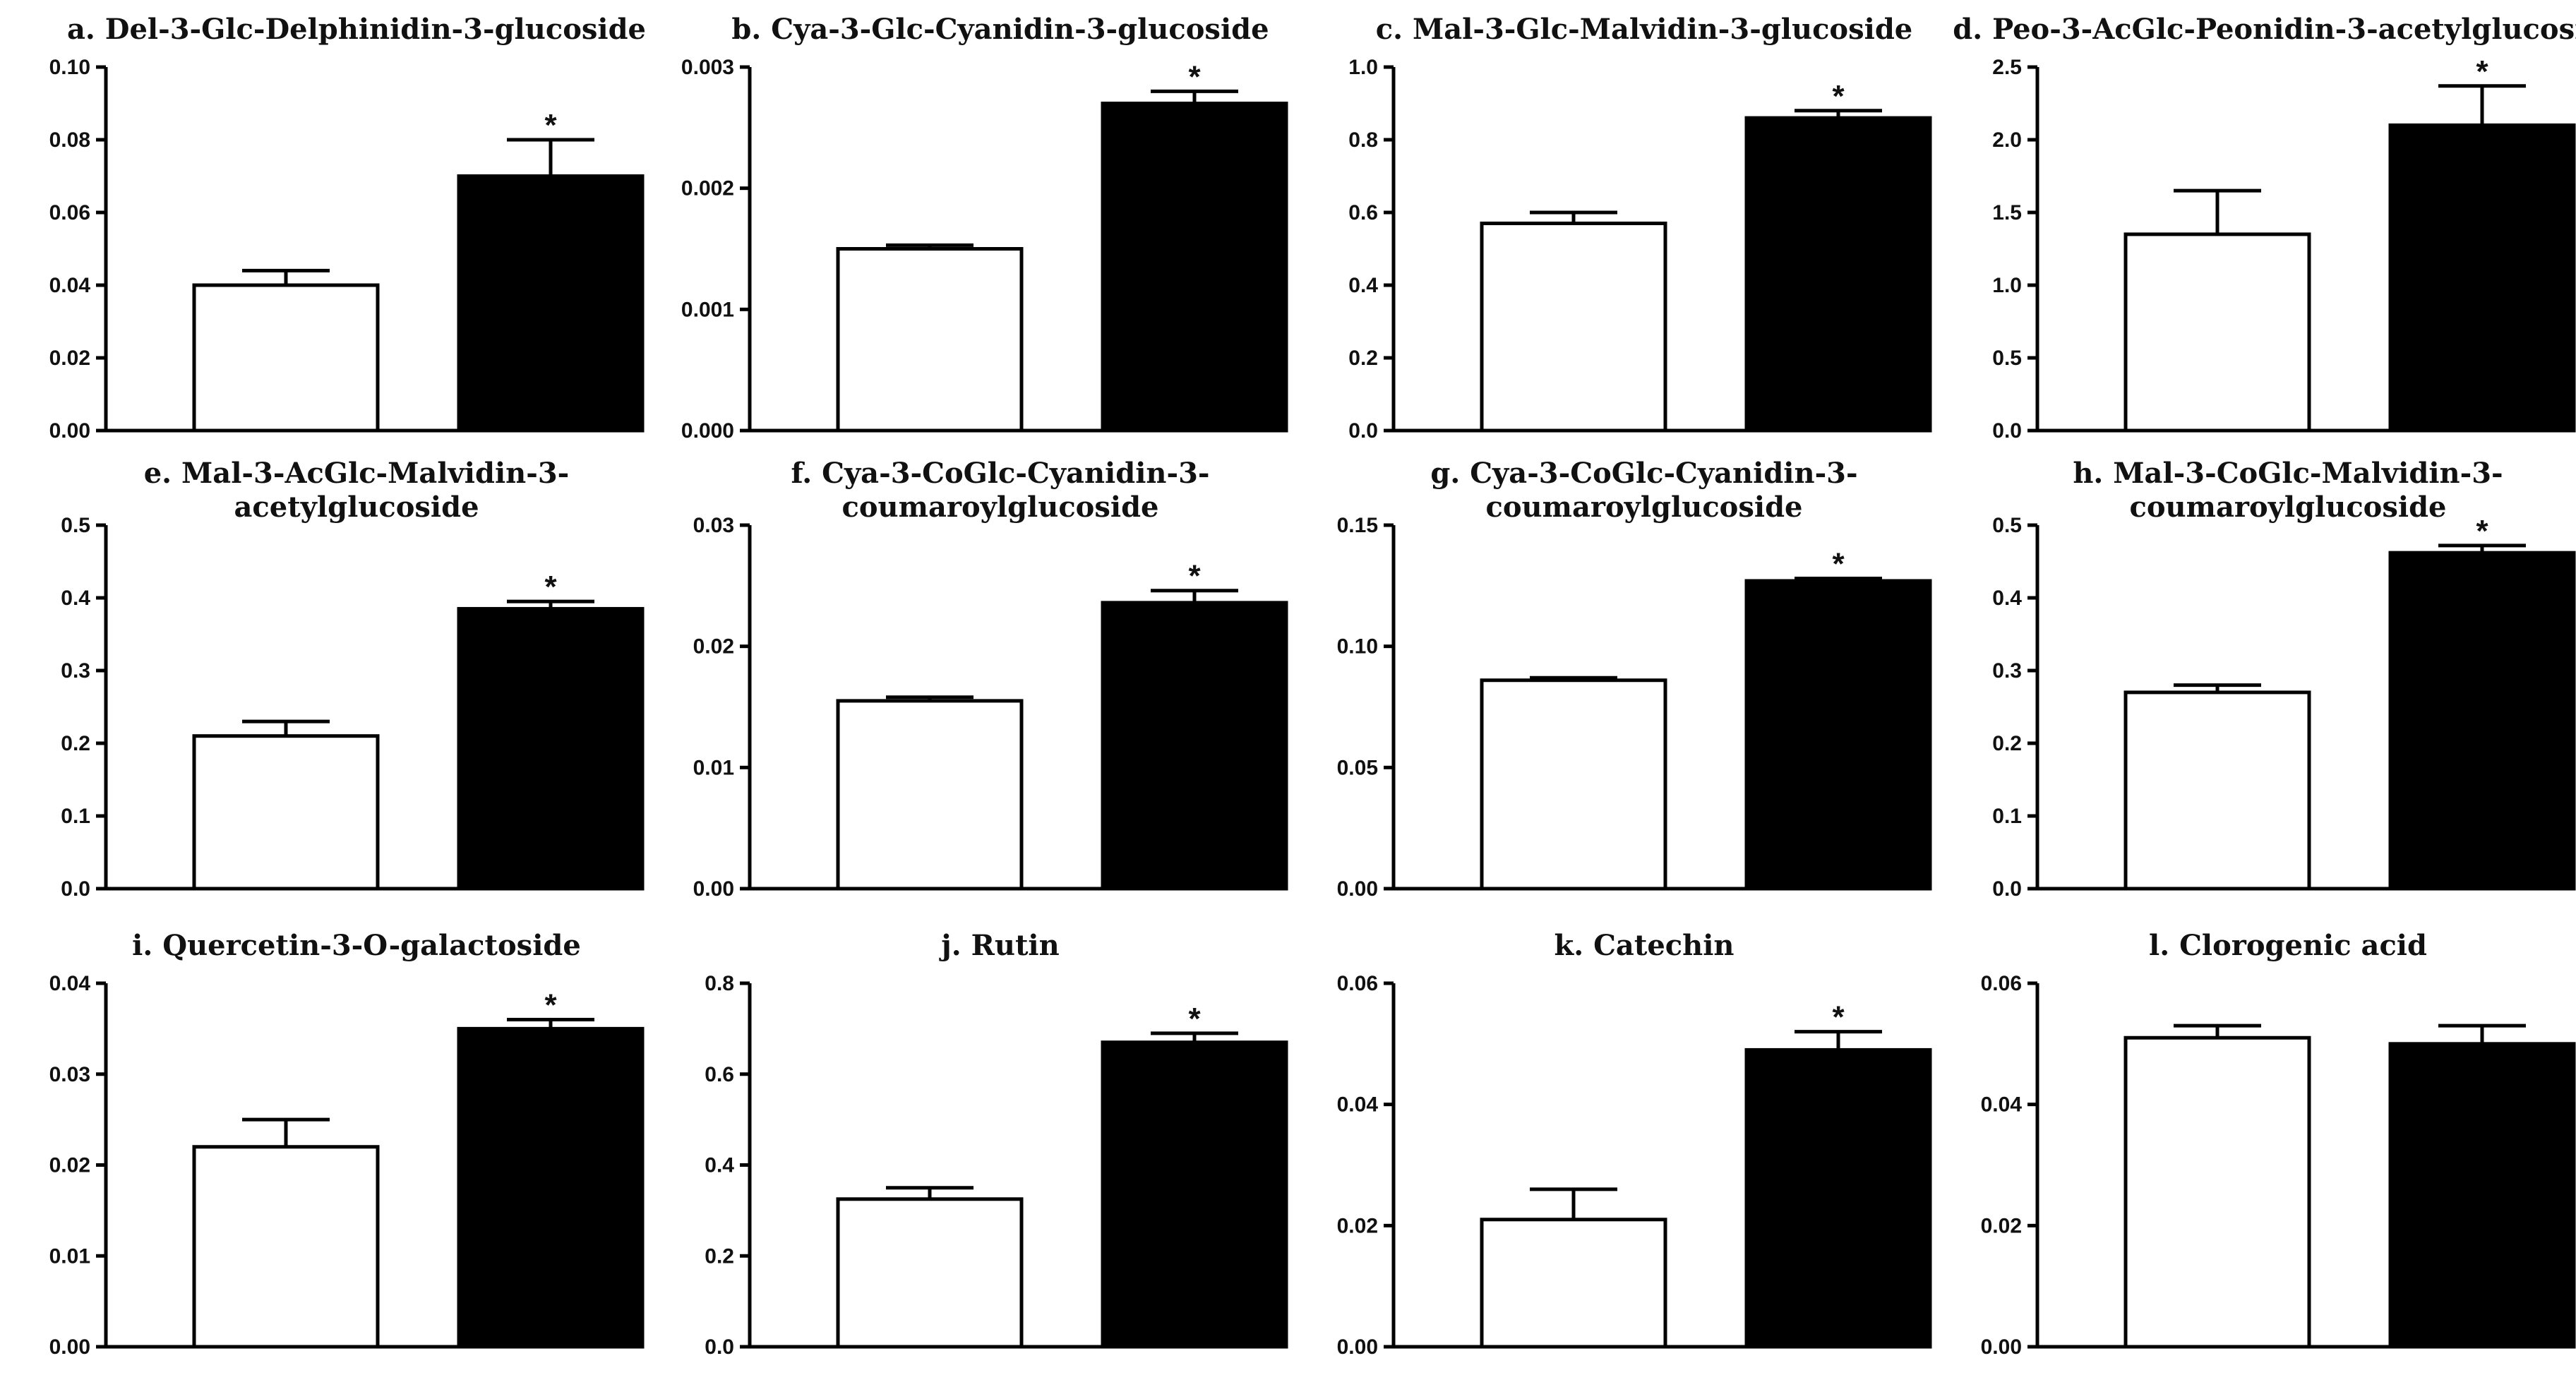 The image size is (2576, 1375). What do you see at coordinates (75, 671) in the screenshot?
I see `y-tick-label: 0.3` at bounding box center [75, 671].